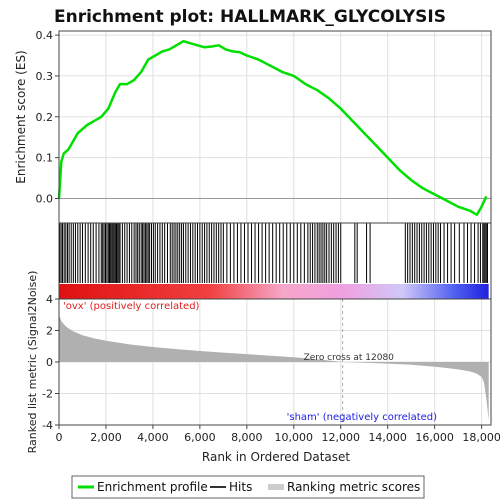 The height and width of the screenshot is (501, 500). What do you see at coordinates (47, 425) in the screenshot?
I see `metric-tick-label: -4` at bounding box center [47, 425].